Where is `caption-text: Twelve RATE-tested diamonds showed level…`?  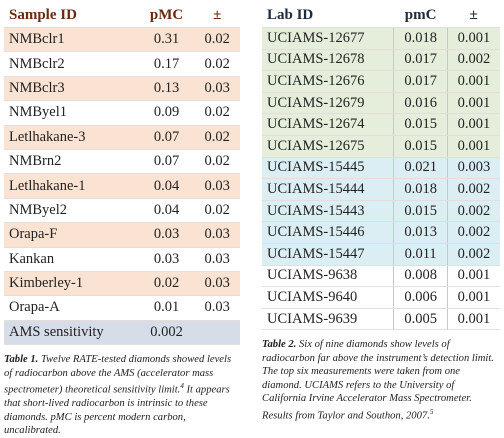 caption-text: Twelve RATE-tested diamonds showed level… is located at coordinates (118, 375).